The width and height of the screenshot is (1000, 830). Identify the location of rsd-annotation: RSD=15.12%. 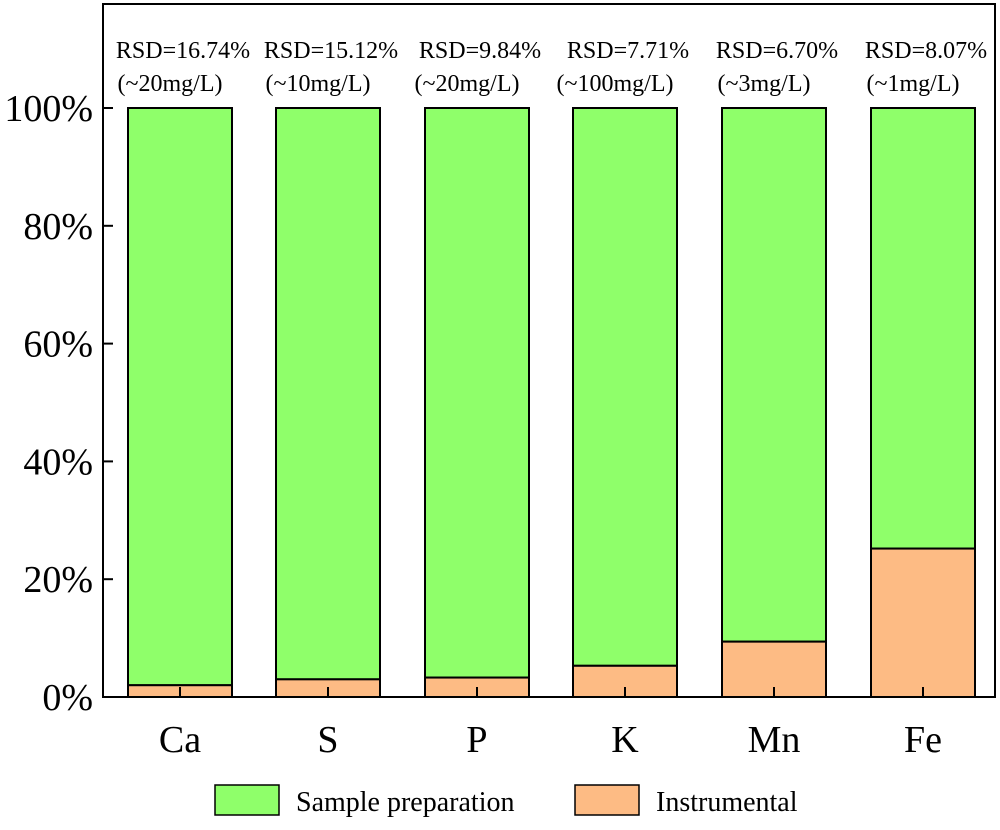
(331, 51).